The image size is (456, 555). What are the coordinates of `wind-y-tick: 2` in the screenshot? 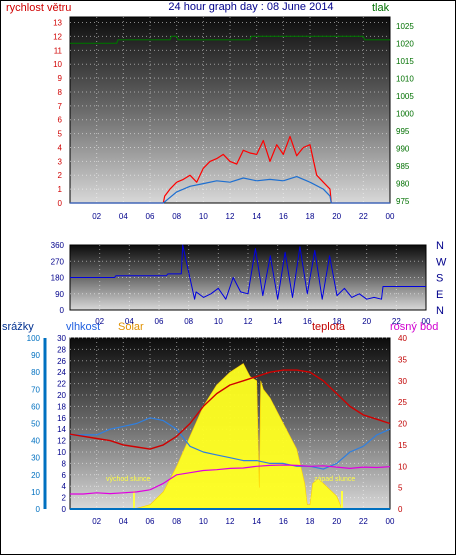 It's located at (60, 175).